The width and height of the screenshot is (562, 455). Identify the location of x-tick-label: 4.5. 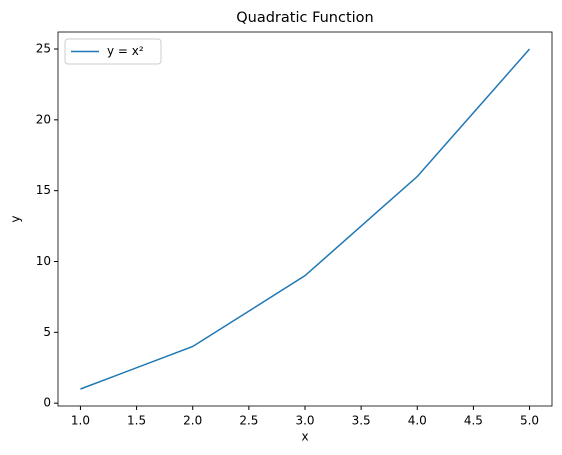
(473, 421).